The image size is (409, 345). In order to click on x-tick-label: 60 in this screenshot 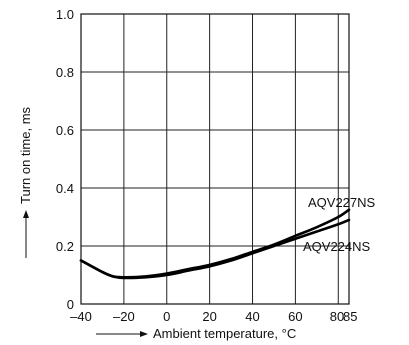, I will do `click(295, 316)`.